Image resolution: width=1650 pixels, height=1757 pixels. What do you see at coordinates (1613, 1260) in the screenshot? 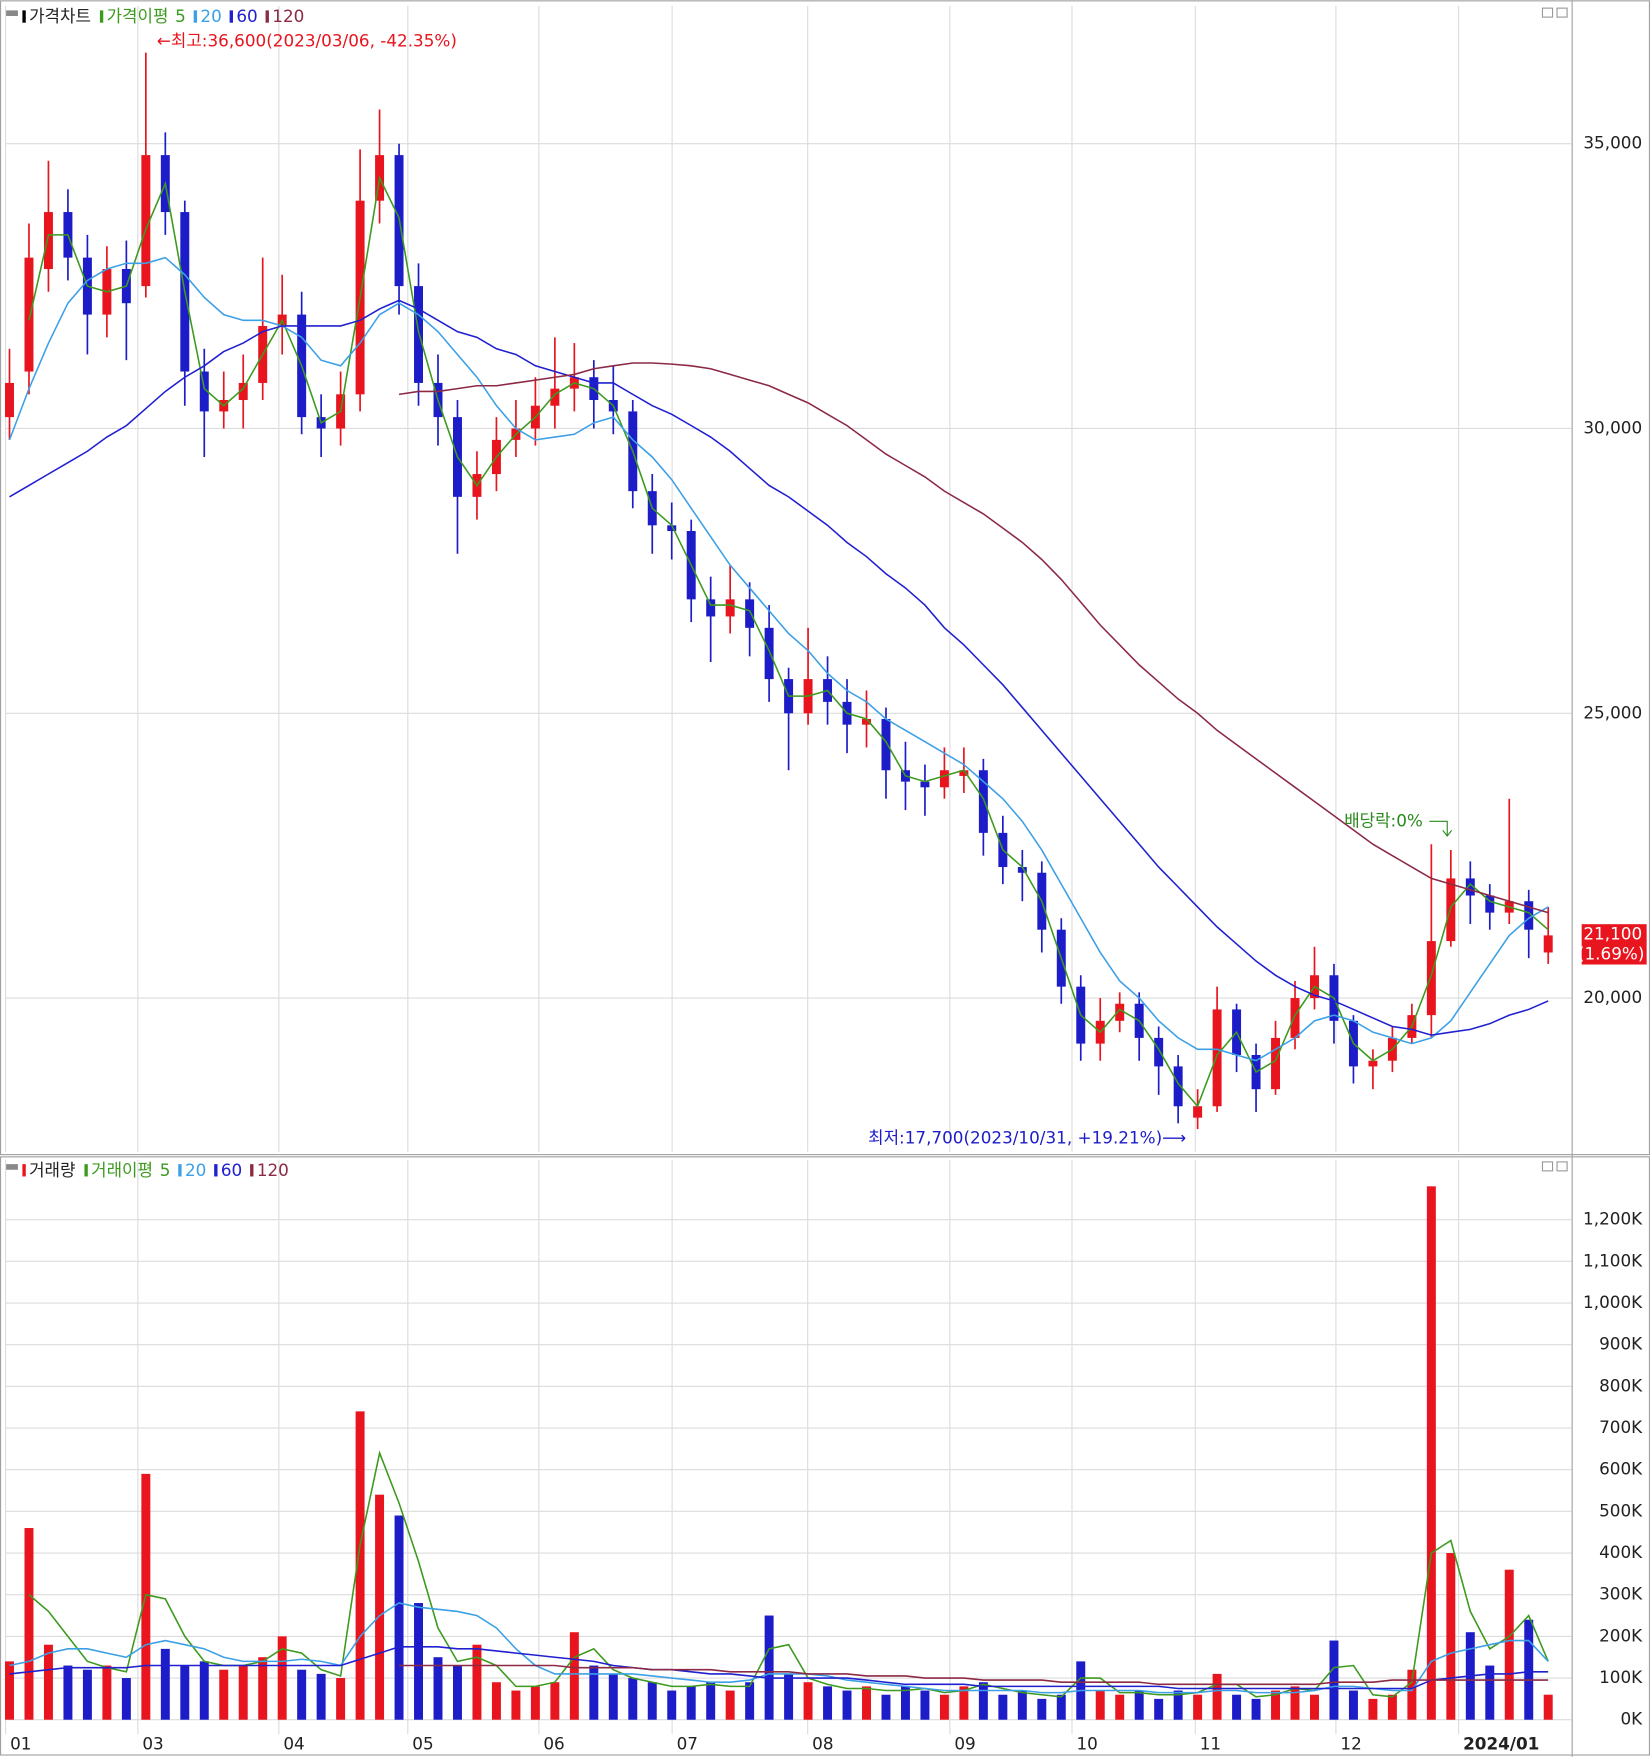
I see `y-tick-label: 1,100K` at bounding box center [1613, 1260].